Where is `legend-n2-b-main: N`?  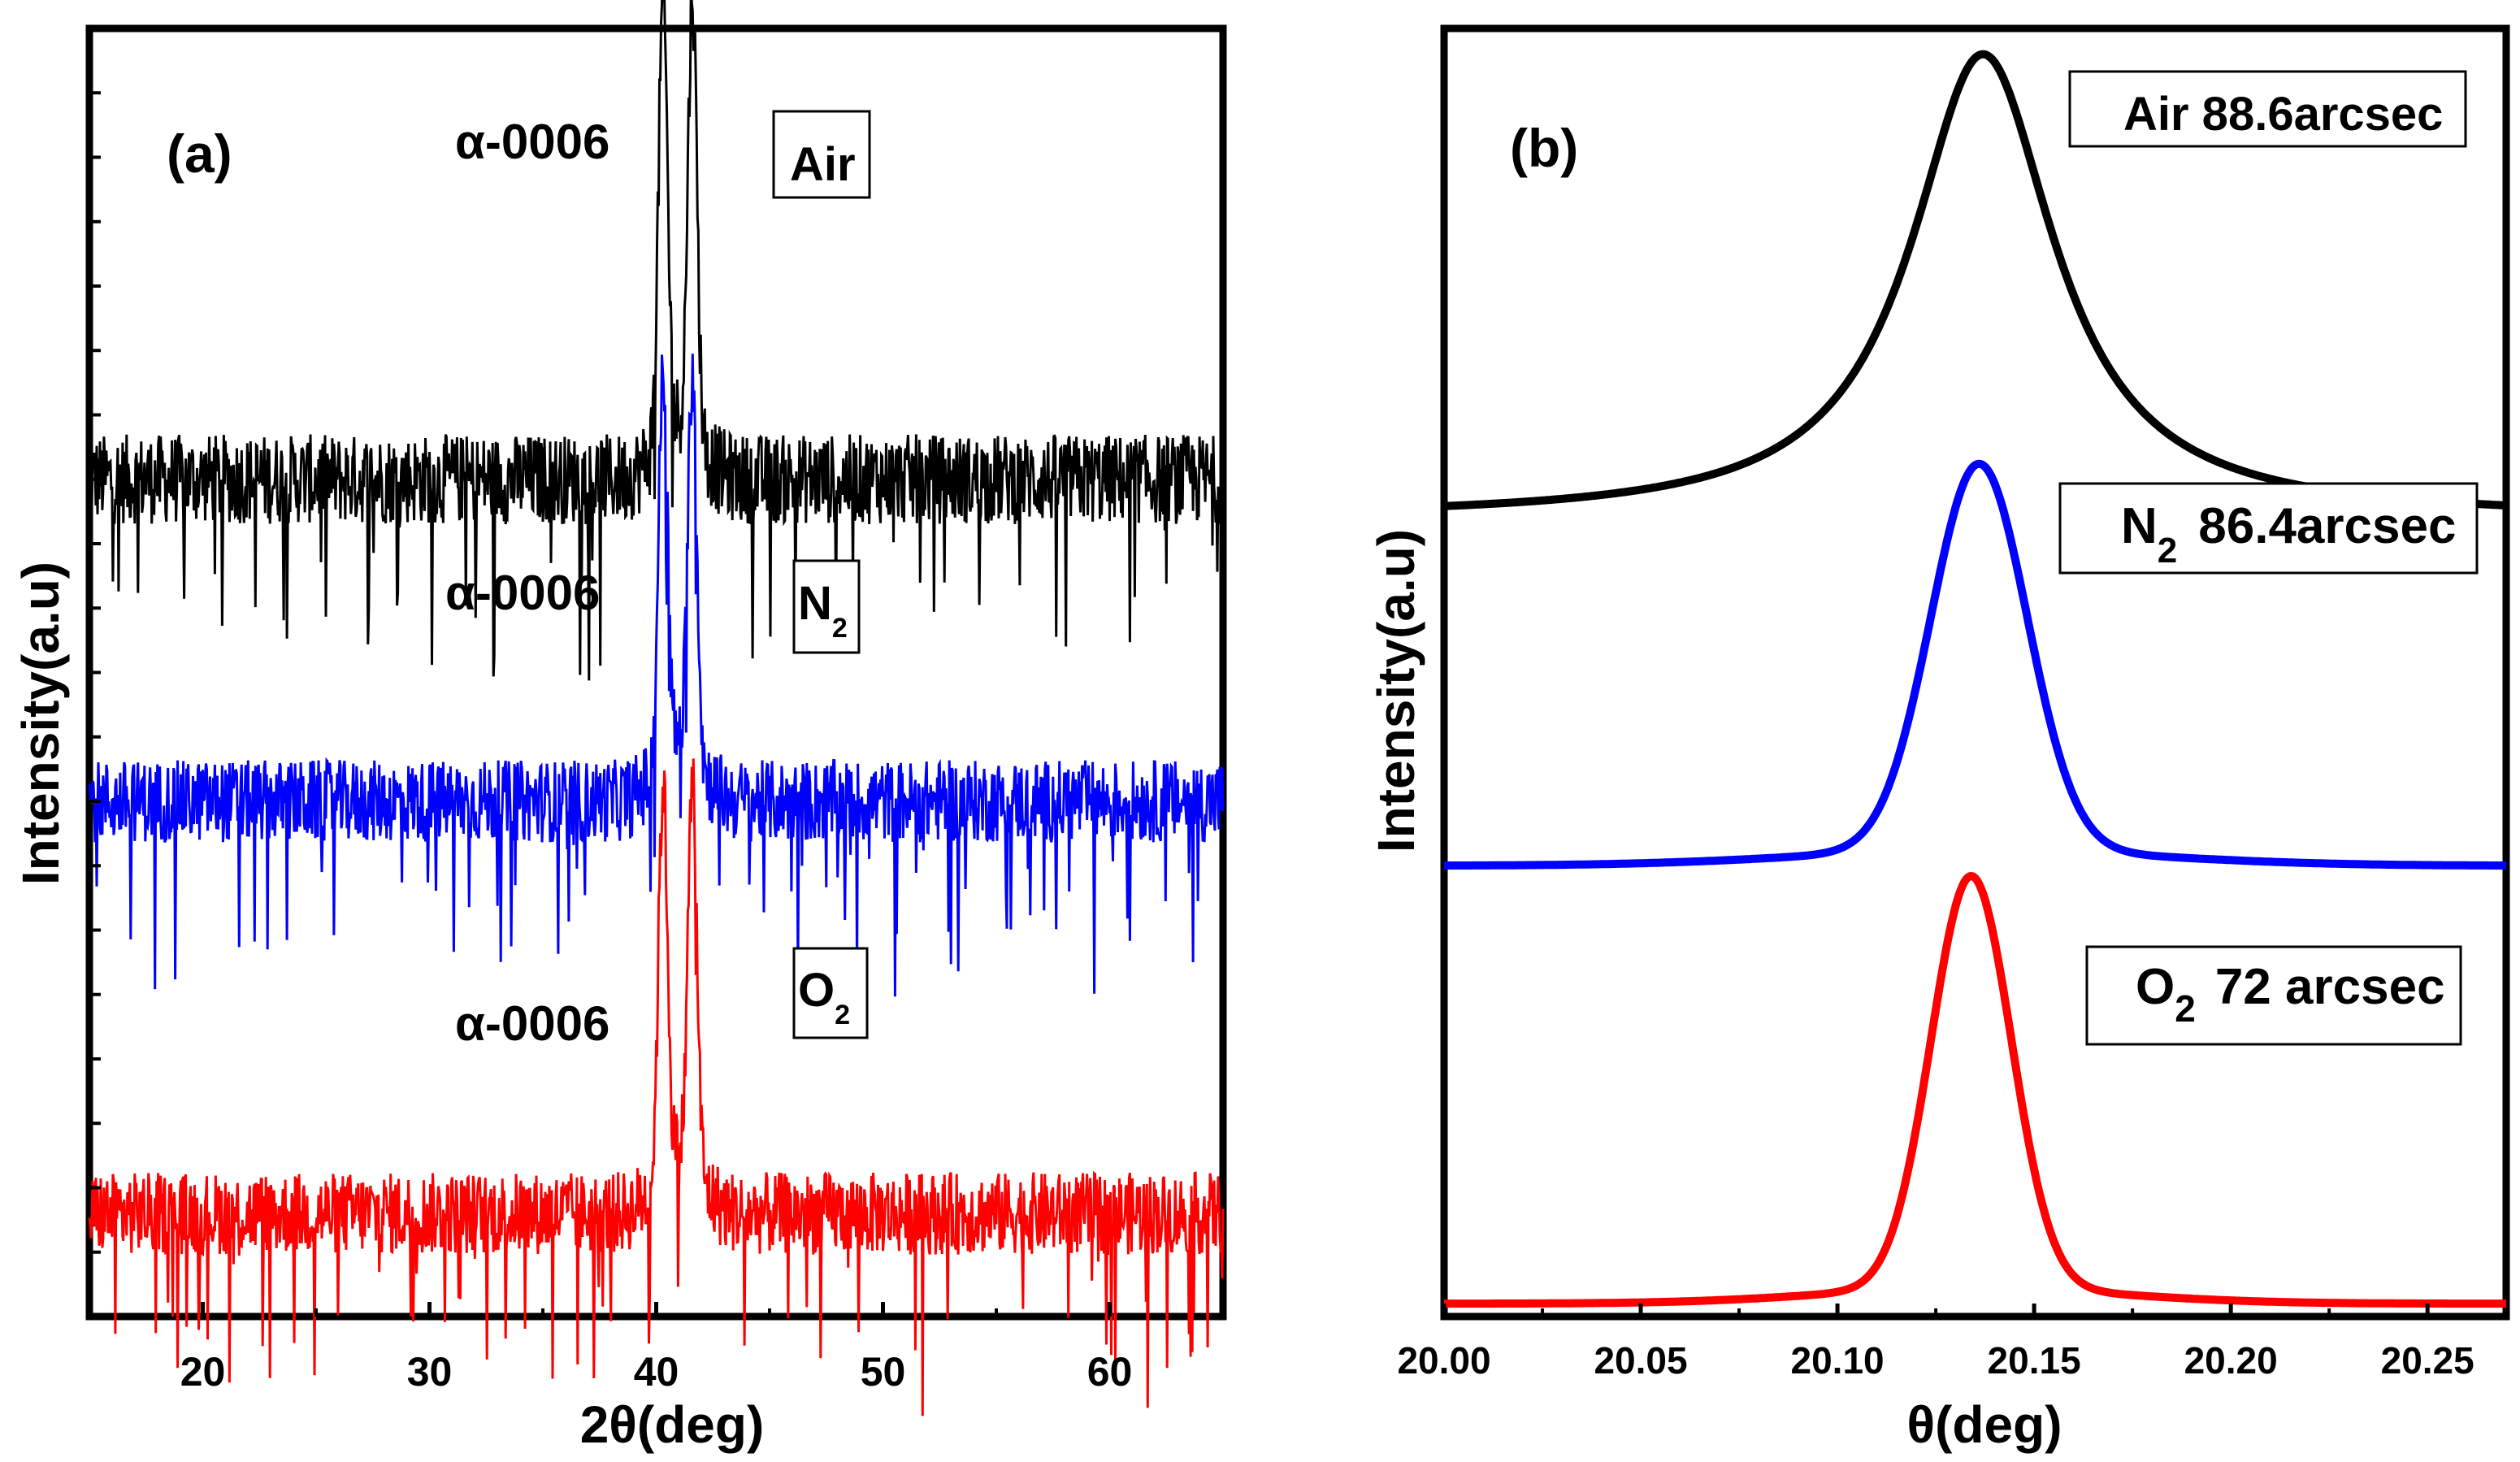
legend-n2-b-main: N is located at coordinates (2139, 526).